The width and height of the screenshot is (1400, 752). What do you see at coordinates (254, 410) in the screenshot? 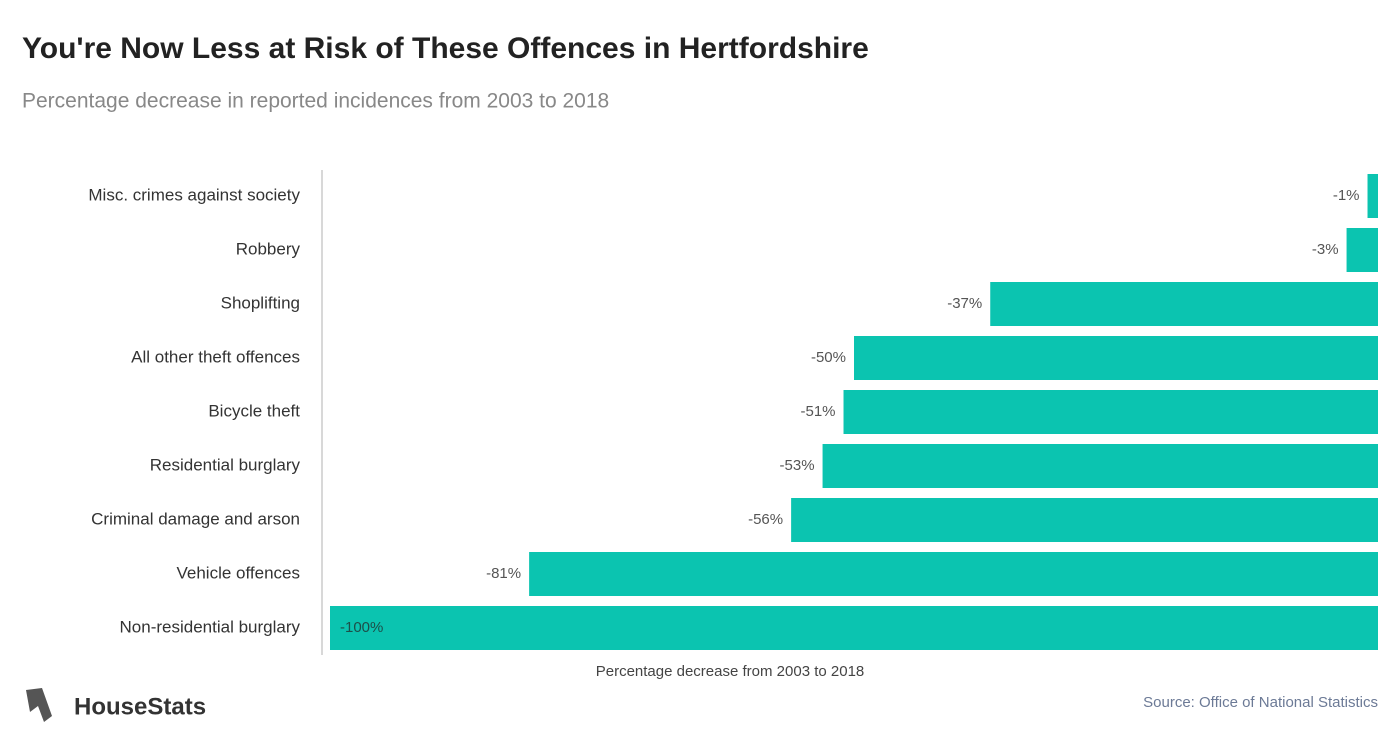
I see `category-label: Bicycle theft` at bounding box center [254, 410].